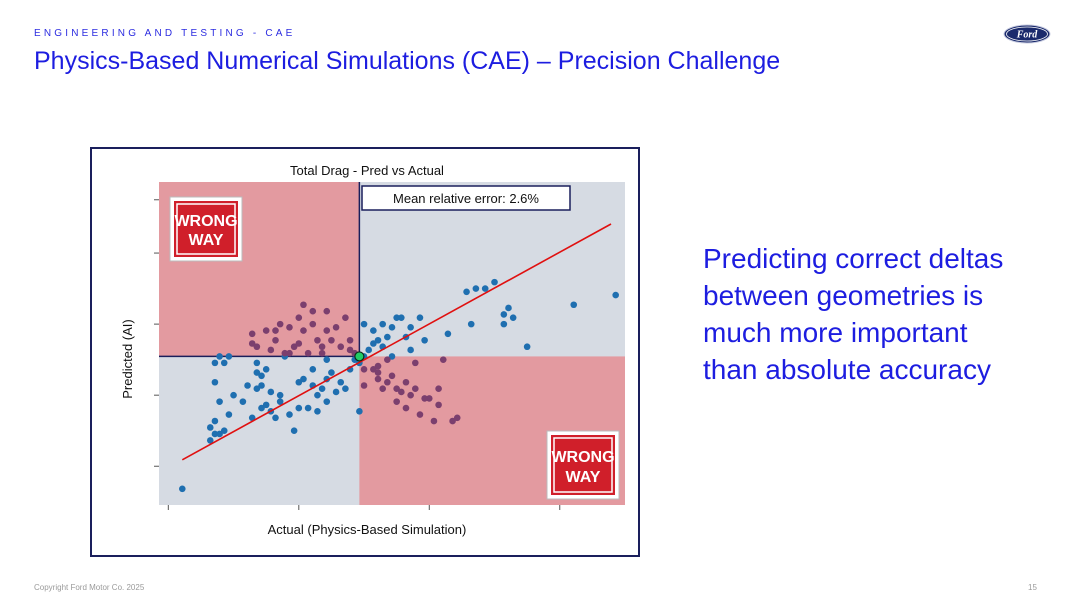 The width and height of the screenshot is (1080, 607). I want to click on ford-logo-text: Ford, so click(1027, 35).